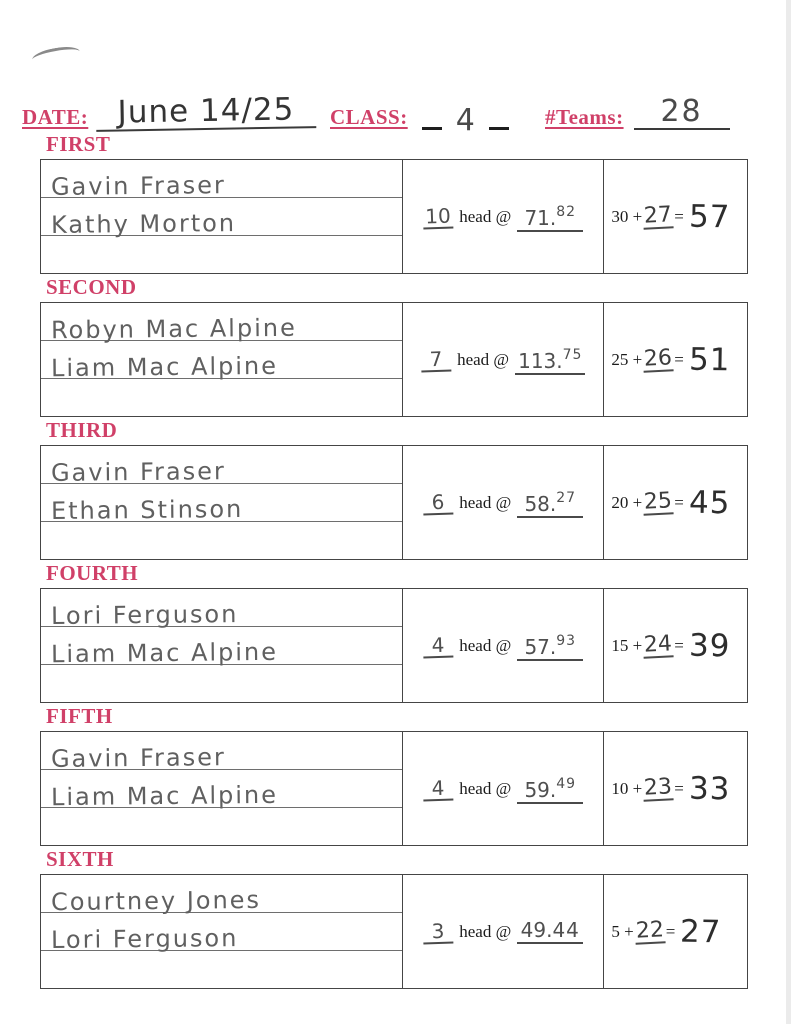 The height and width of the screenshot is (1024, 791). I want to click on score-base: 10 +, so click(627, 788).